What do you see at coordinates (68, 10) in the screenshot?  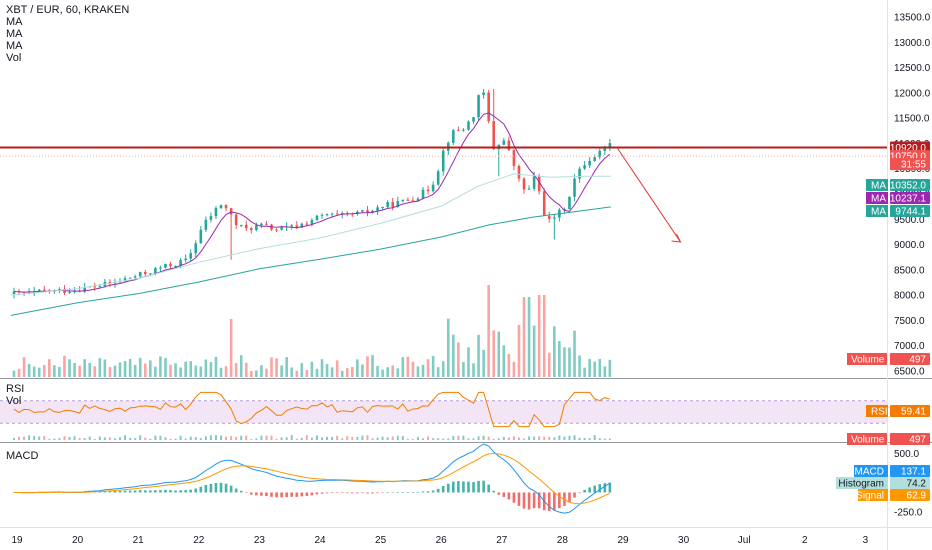 I see `symbol-title: XBT / EUR, 60, KRAKEN` at bounding box center [68, 10].